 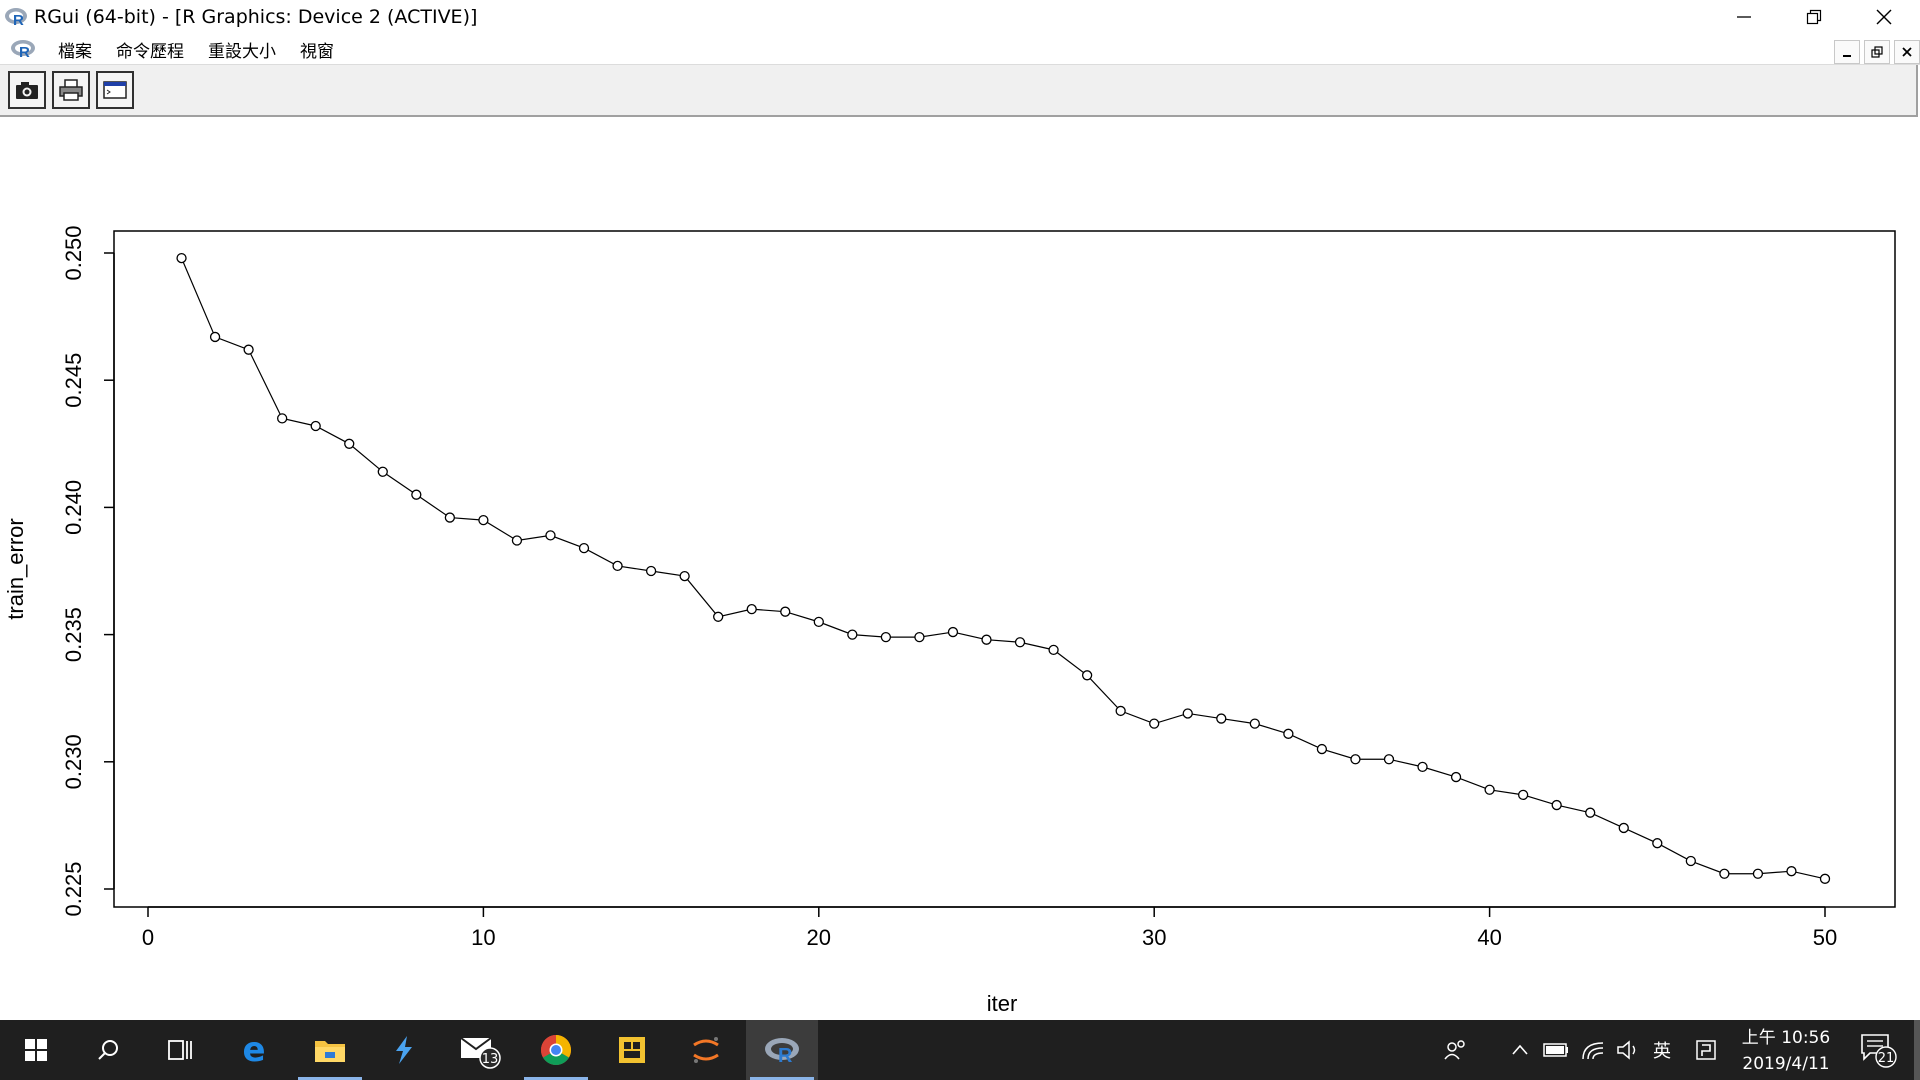 I want to click on show-hidden-icons-button, so click(x=1520, y=1050).